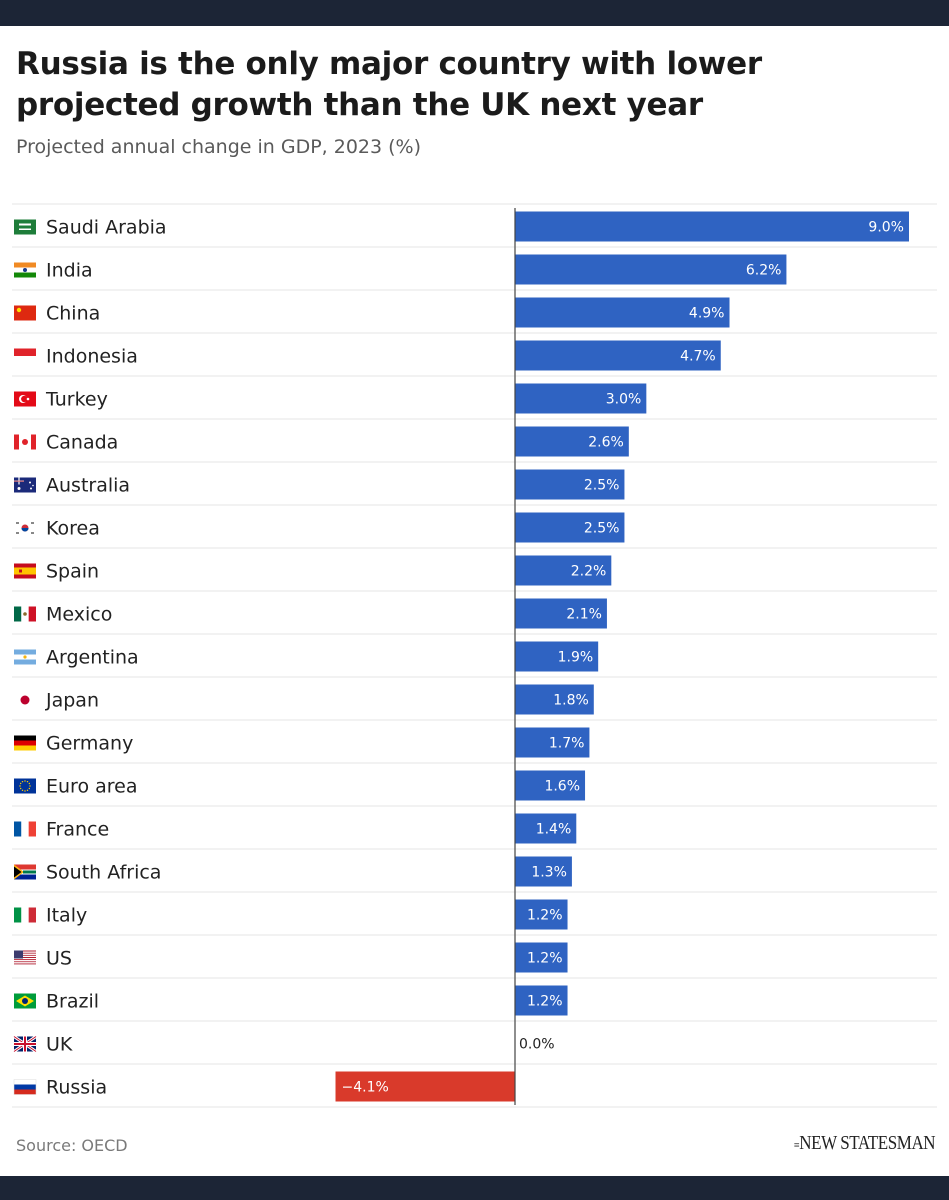  What do you see at coordinates (295, 828) in the screenshot?
I see `bar-row: France 1.4%` at bounding box center [295, 828].